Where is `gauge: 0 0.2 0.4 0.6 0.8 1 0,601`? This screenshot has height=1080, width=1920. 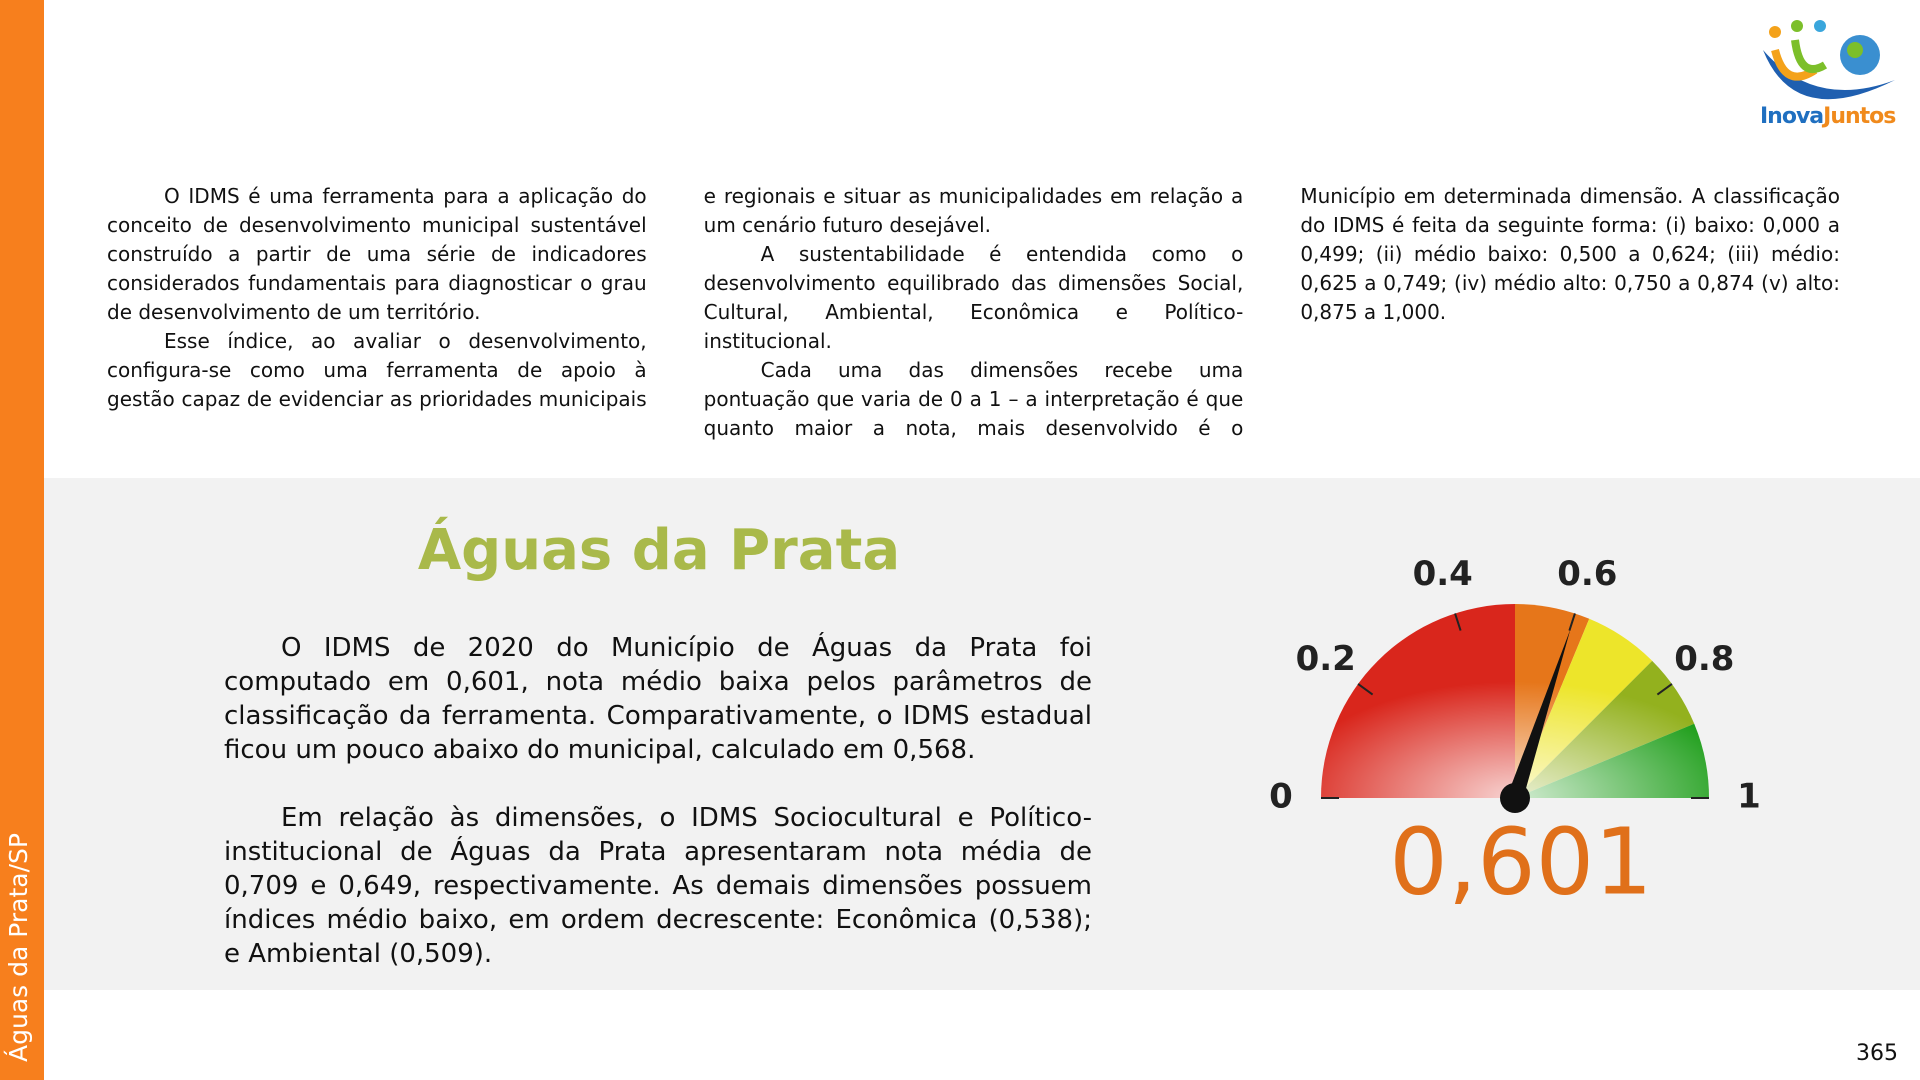 gauge: 0 0.2 0.4 0.6 0.8 1 0,601 is located at coordinates (1515, 734).